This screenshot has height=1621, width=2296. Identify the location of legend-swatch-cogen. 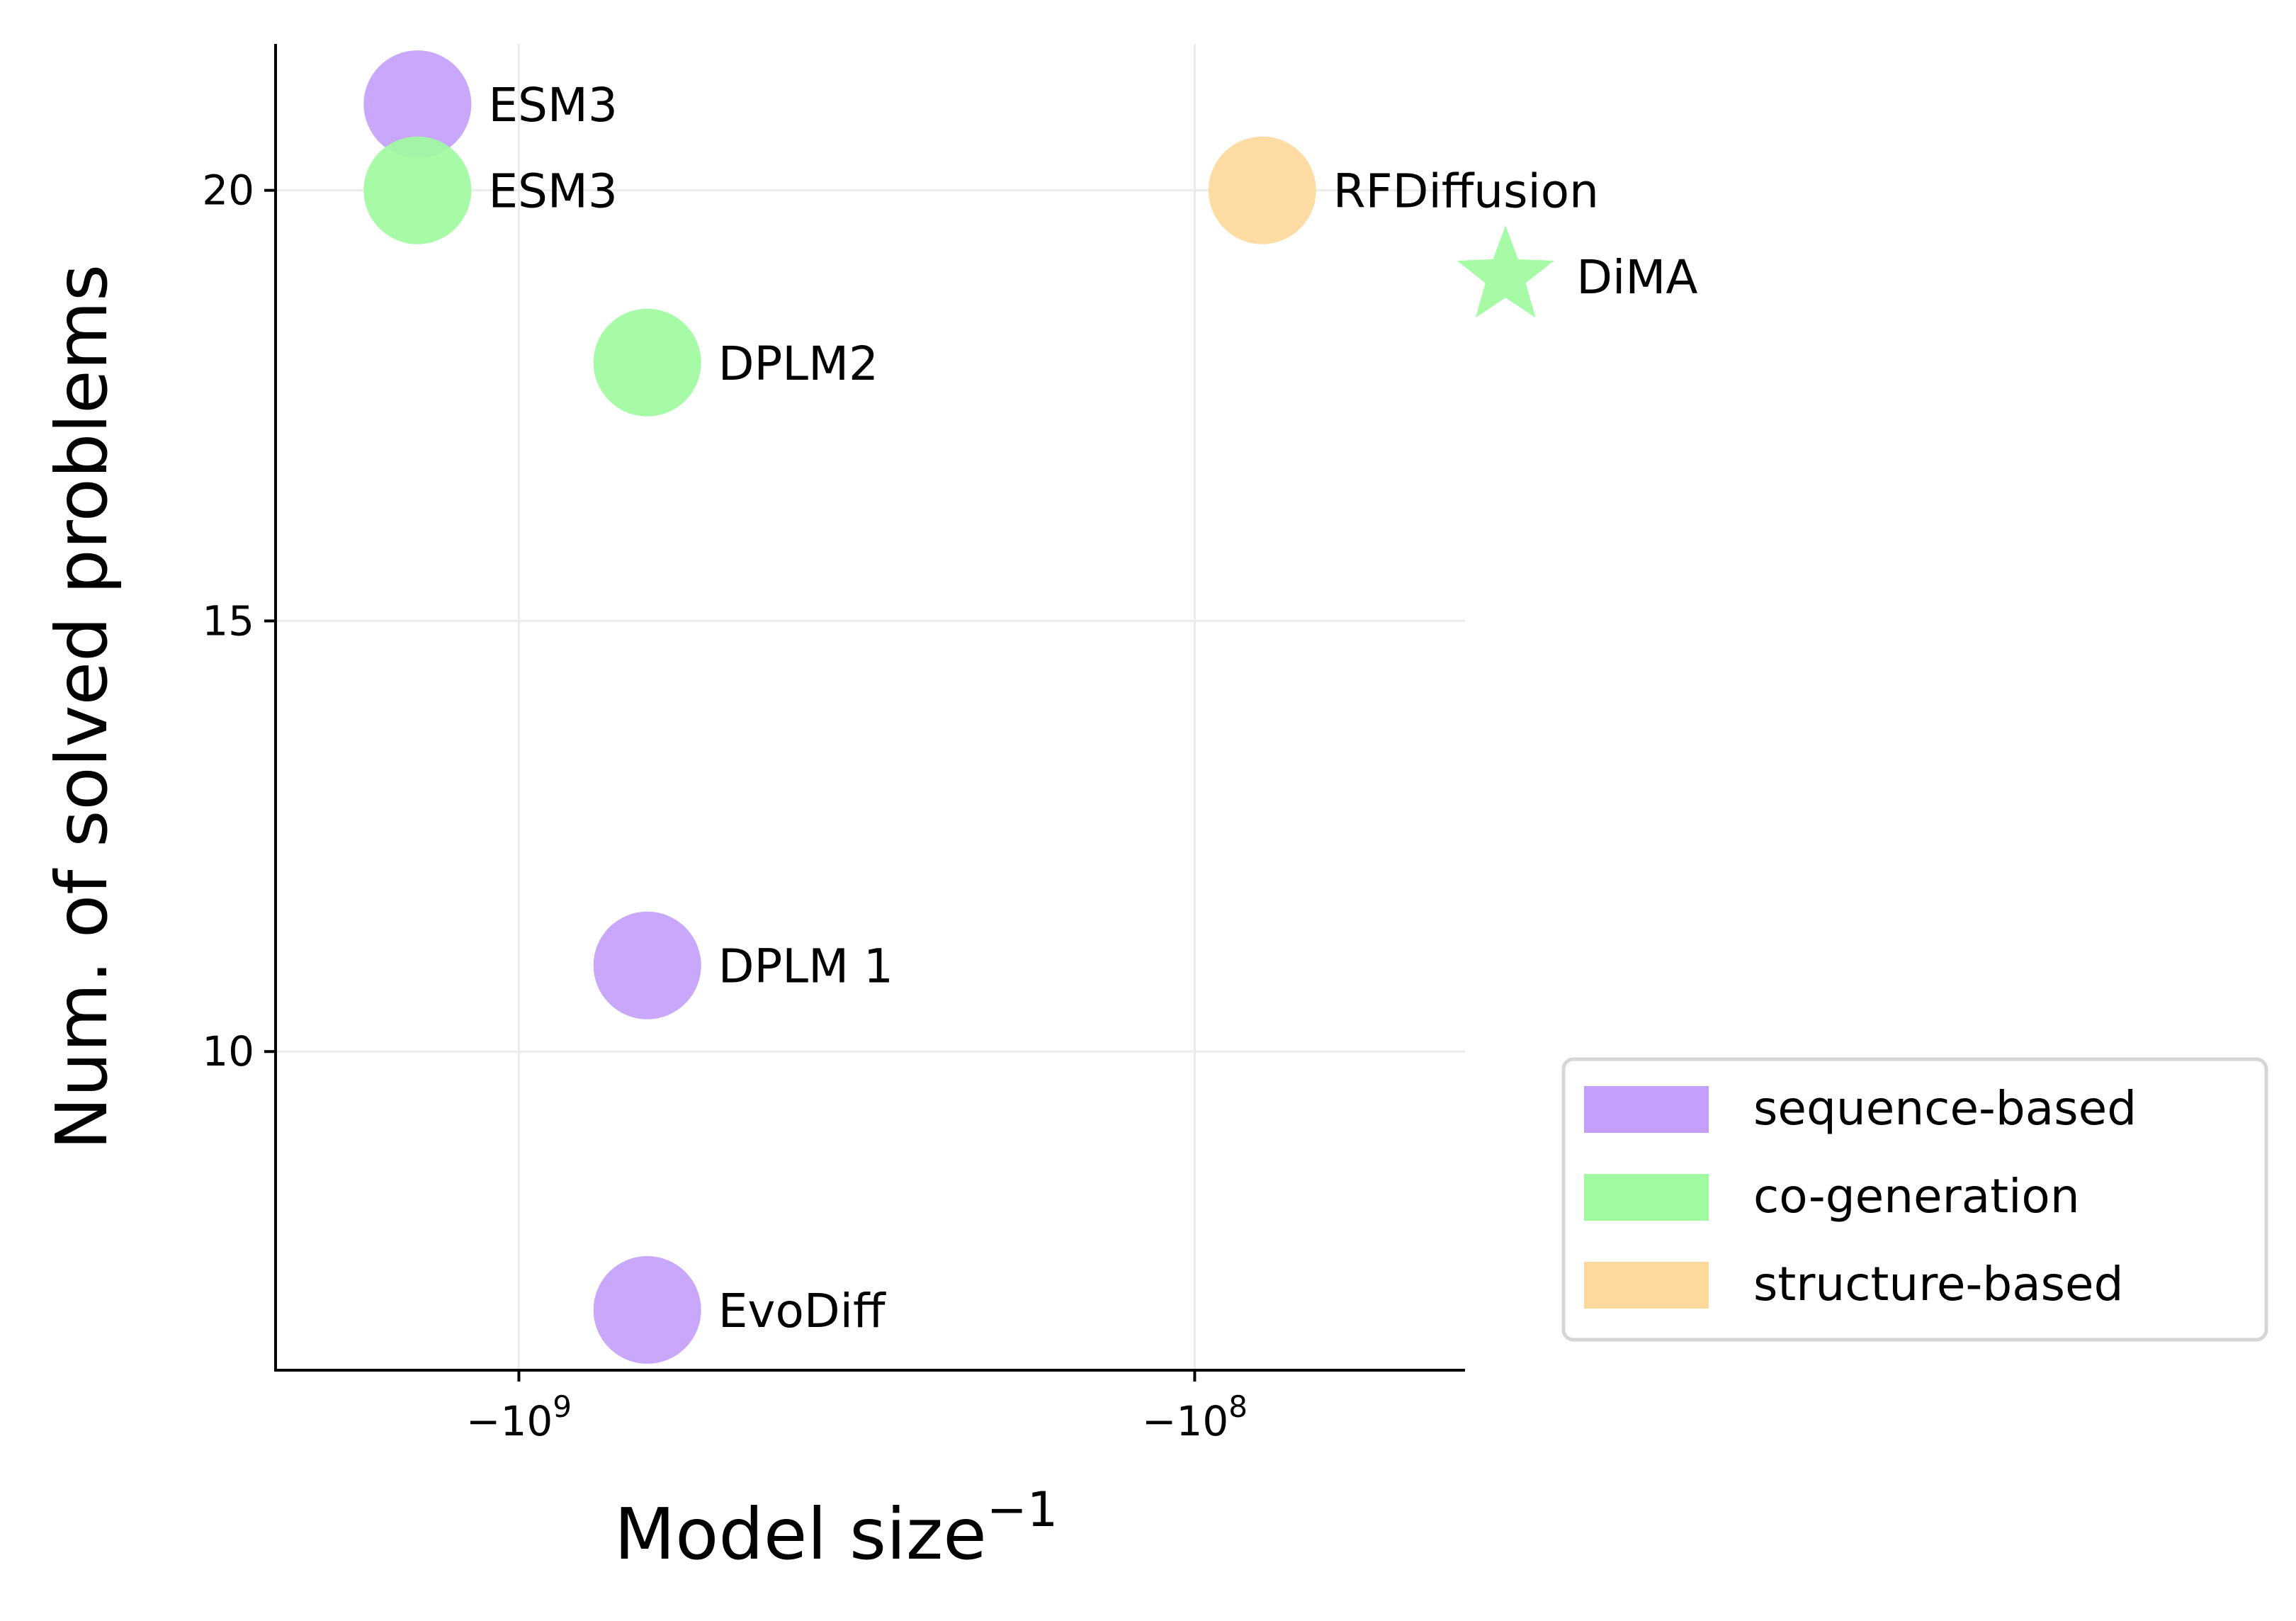
(1646, 1197).